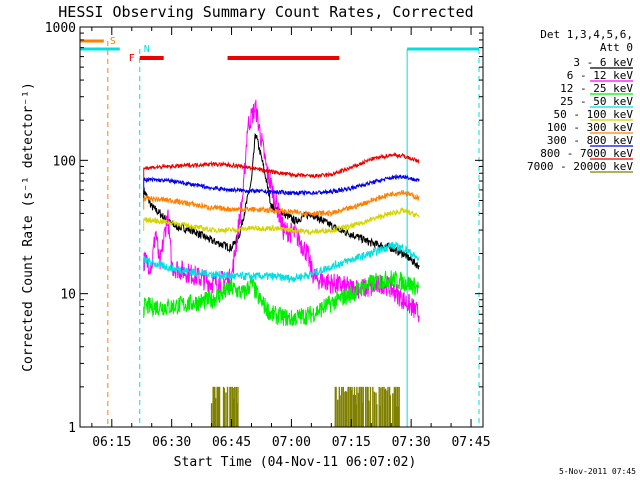 The image size is (640, 480). Describe the element at coordinates (60, 28) in the screenshot. I see `y-tick-label: 1000` at that location.